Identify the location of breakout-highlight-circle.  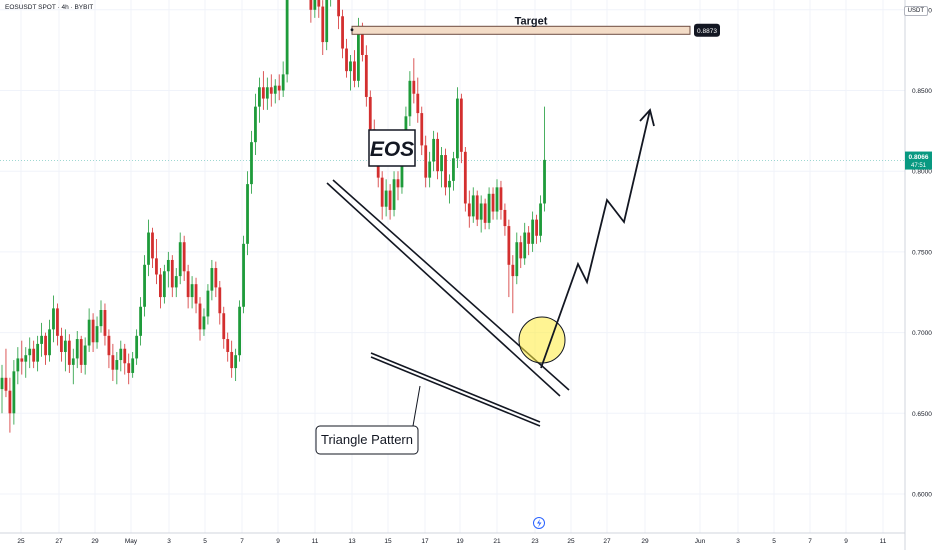
(542, 340).